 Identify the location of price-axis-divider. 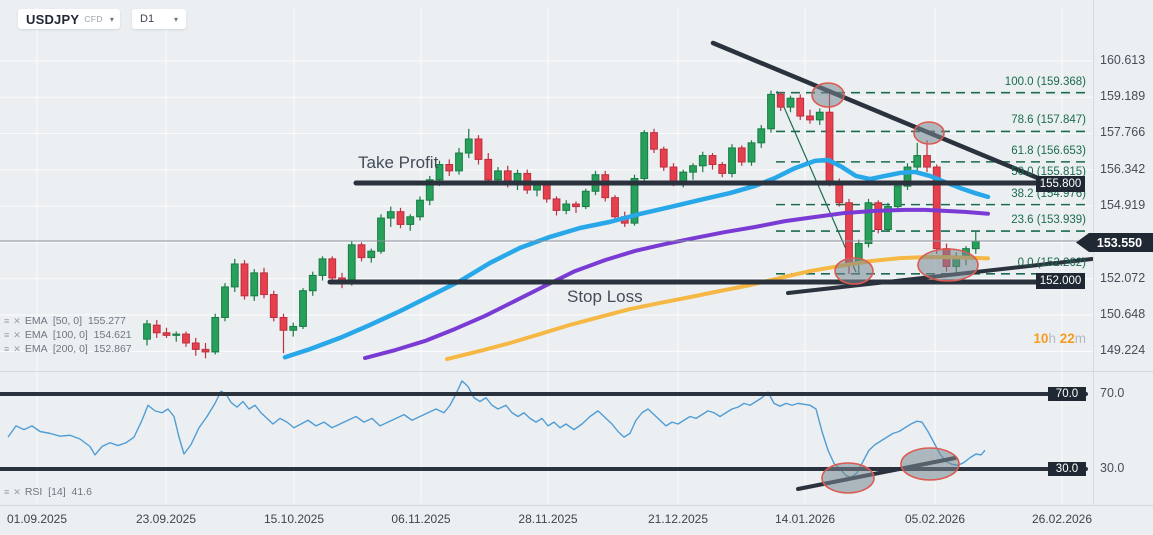
(1093, 252).